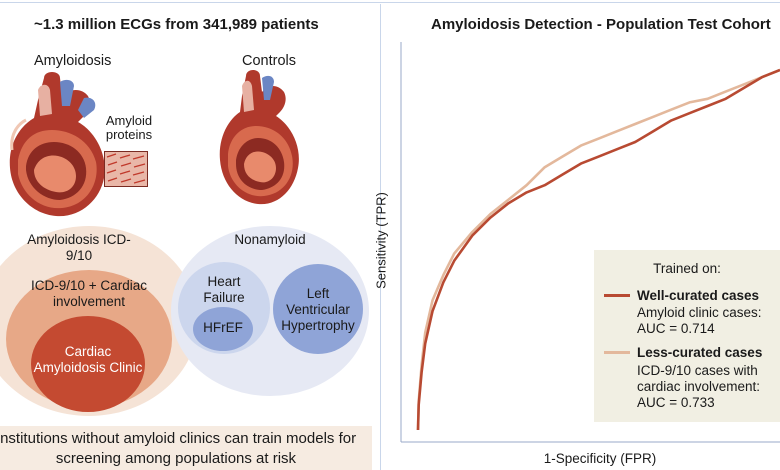  Describe the element at coordinates (617, 295) in the screenshot. I see `legend-swatch-well-curated` at that location.